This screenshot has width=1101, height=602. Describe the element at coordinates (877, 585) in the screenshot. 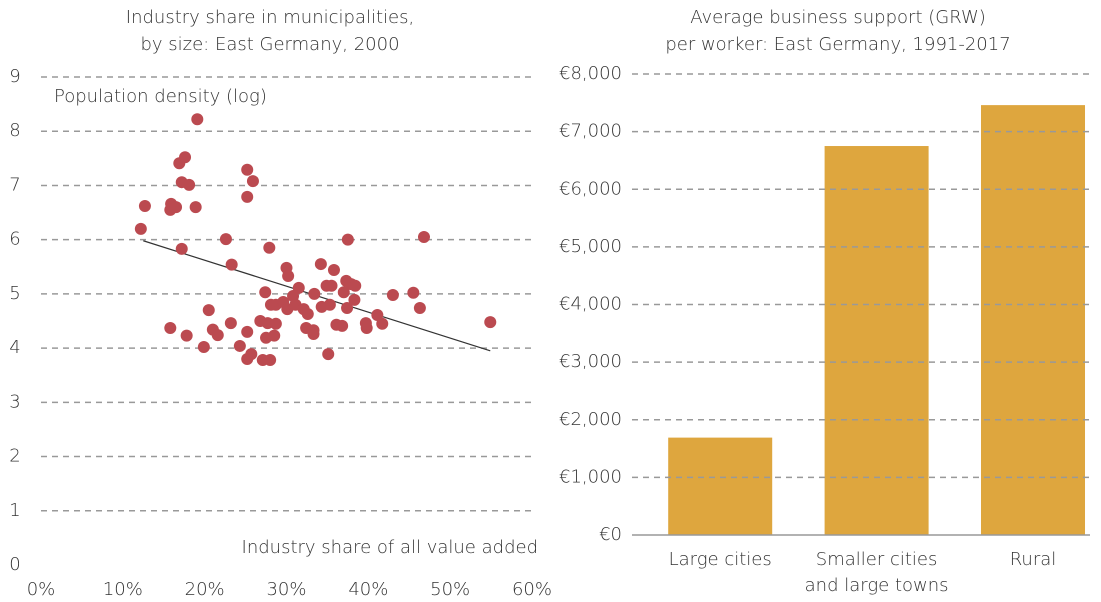

I see `x-tick-label: and large towns` at that location.